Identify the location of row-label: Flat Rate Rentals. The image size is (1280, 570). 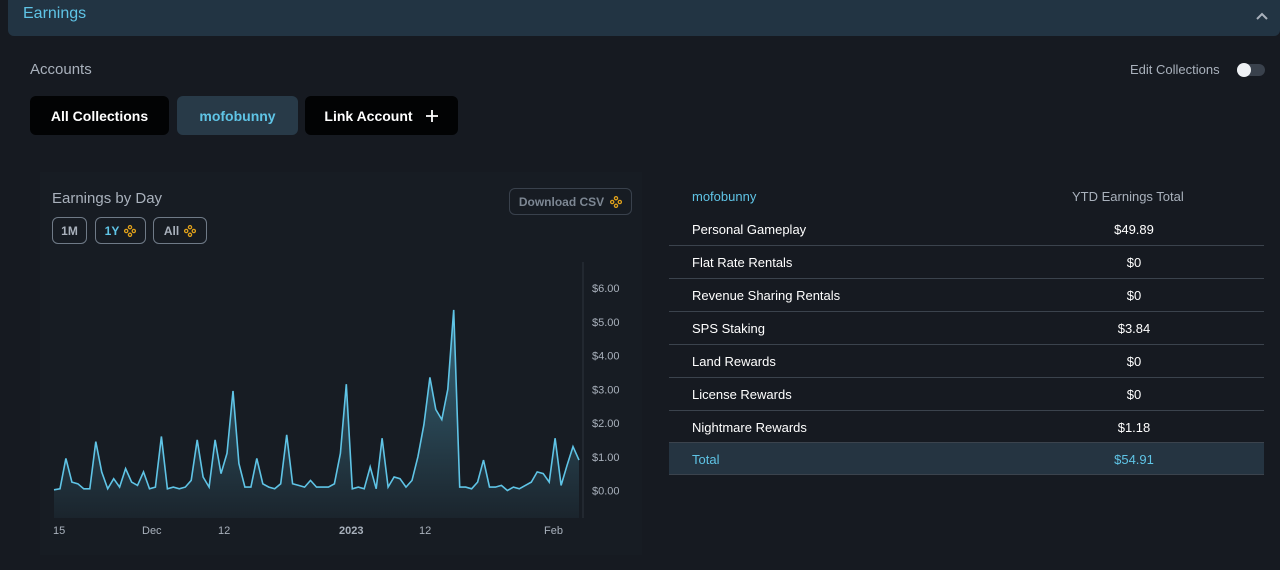
(742, 262).